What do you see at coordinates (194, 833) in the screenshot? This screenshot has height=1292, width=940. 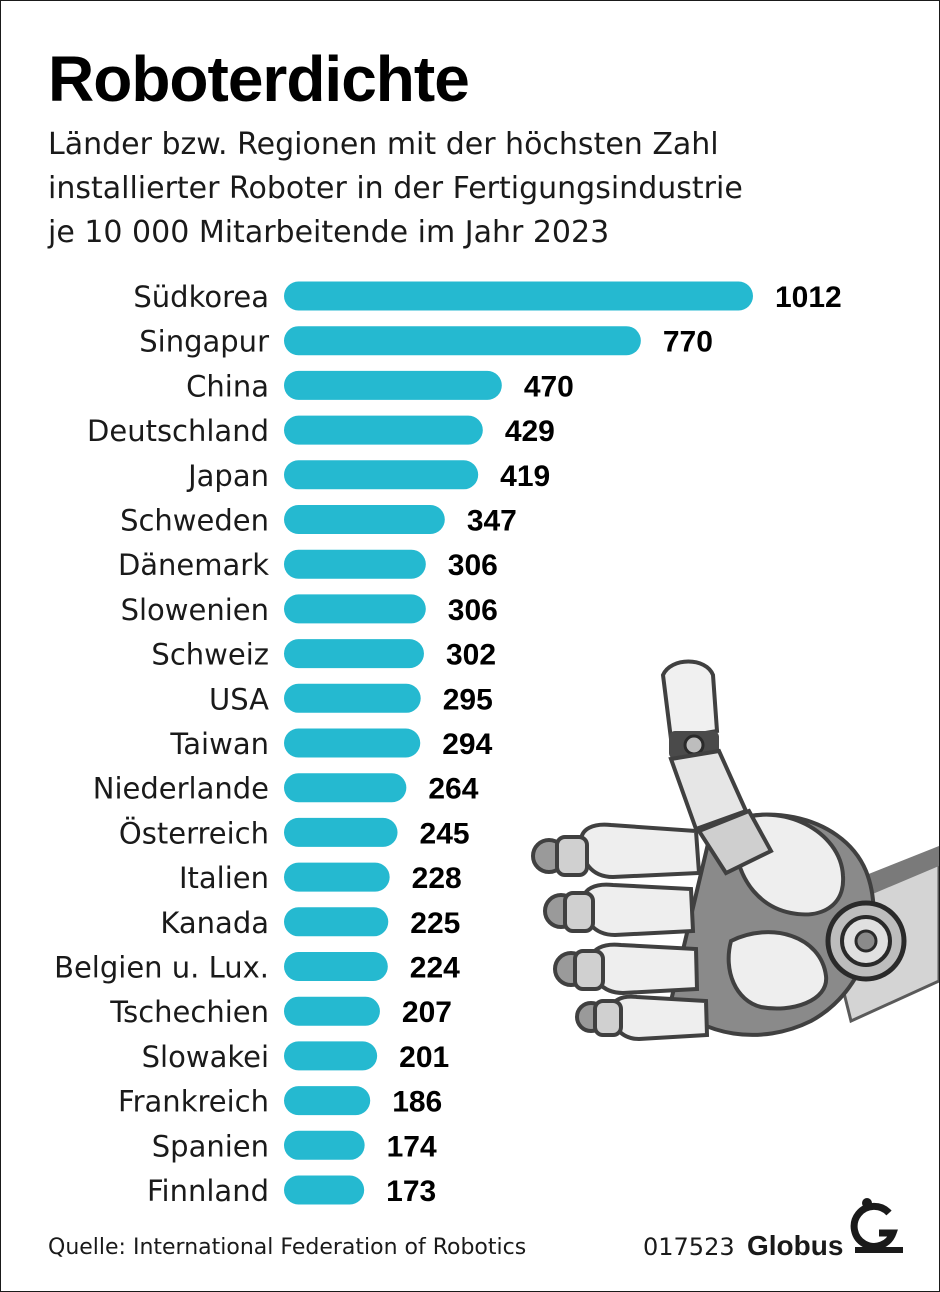 I see `category-label: Österreich` at bounding box center [194, 833].